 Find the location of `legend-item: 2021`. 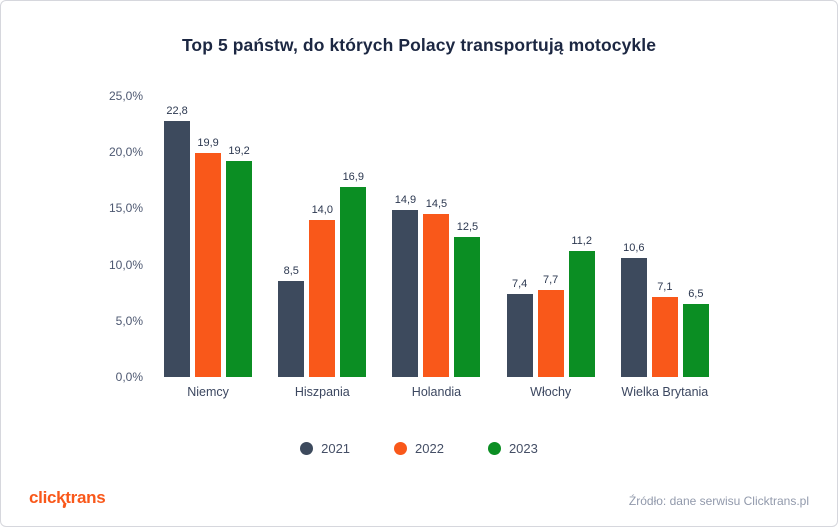

legend-item: 2021 is located at coordinates (325, 448).